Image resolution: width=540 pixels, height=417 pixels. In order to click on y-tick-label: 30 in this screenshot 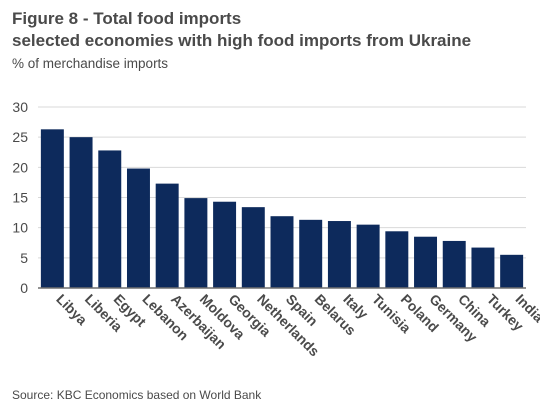, I will do `click(20, 107)`.